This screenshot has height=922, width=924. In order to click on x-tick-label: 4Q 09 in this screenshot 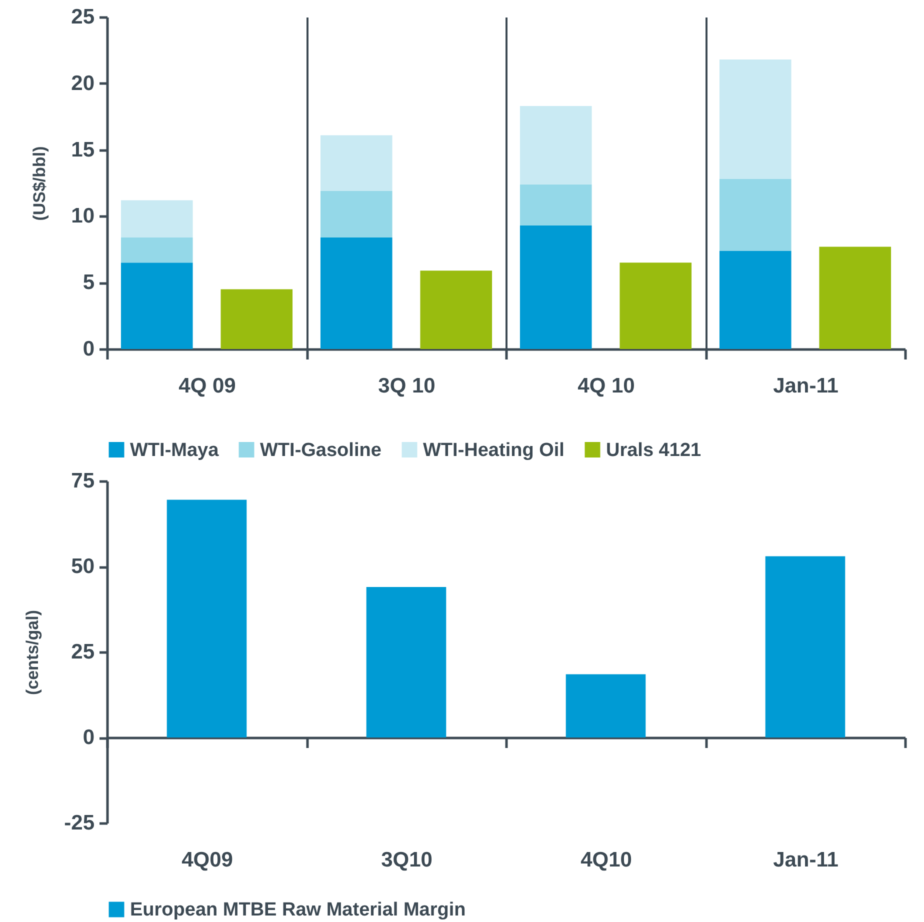, I will do `click(207, 386)`.